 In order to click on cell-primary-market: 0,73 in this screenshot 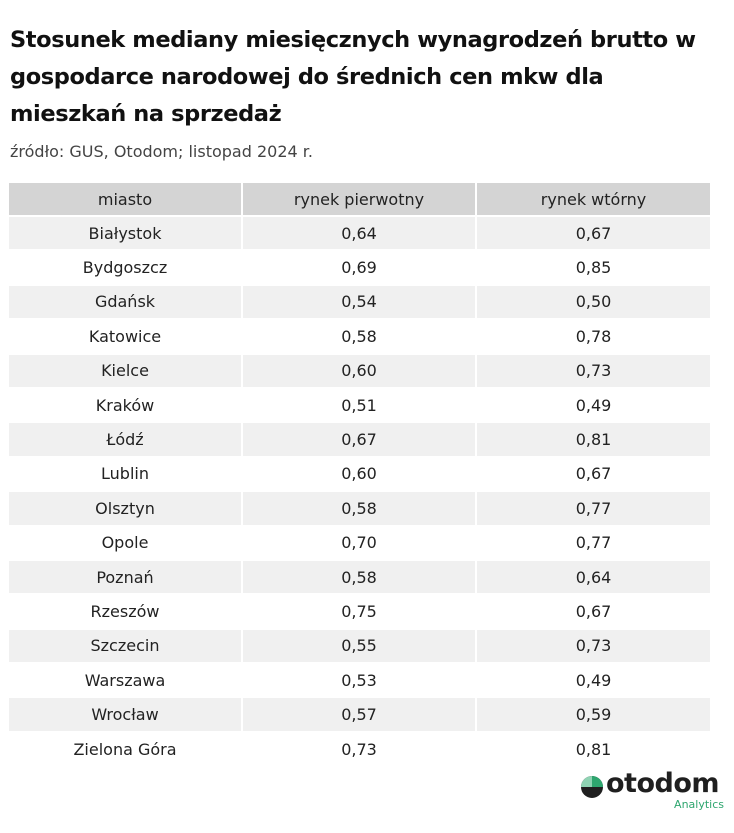, I will do `click(359, 749)`.